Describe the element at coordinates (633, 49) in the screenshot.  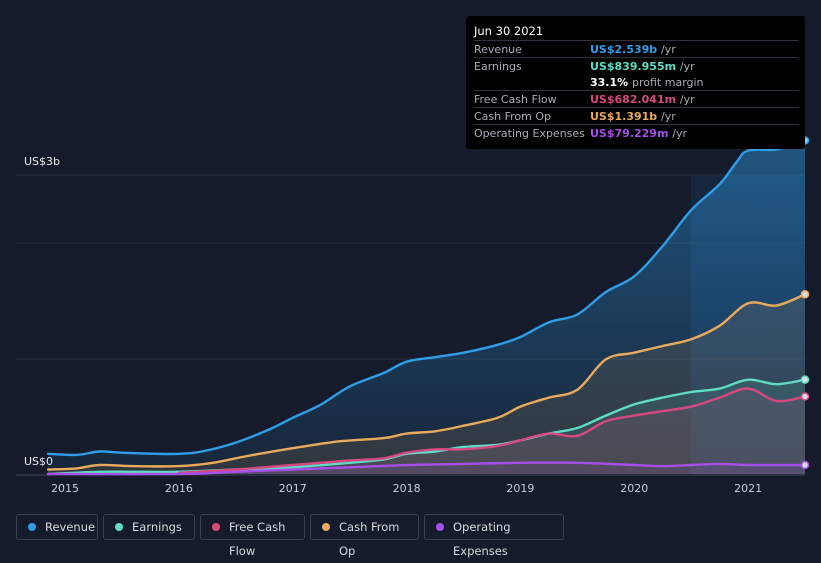
I see `tooltip-row-value: US$2.539b /yr` at that location.